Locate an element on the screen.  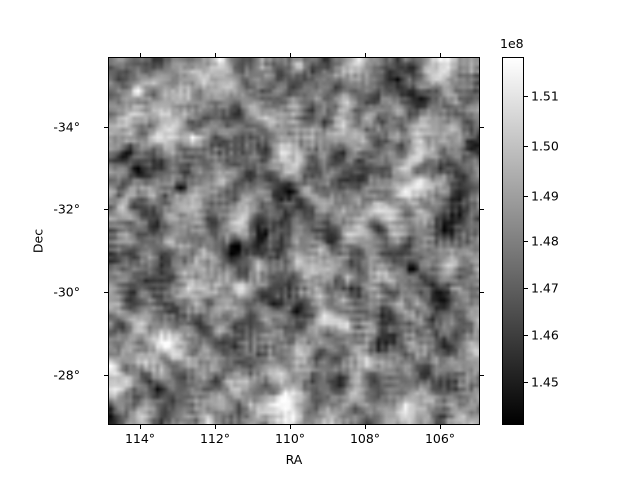
x-axis-label: RA is located at coordinates (294, 459).